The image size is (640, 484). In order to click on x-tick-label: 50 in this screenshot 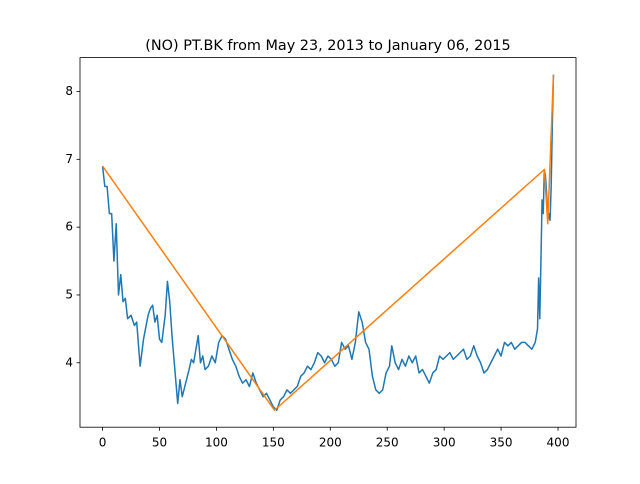, I will do `click(159, 443)`.